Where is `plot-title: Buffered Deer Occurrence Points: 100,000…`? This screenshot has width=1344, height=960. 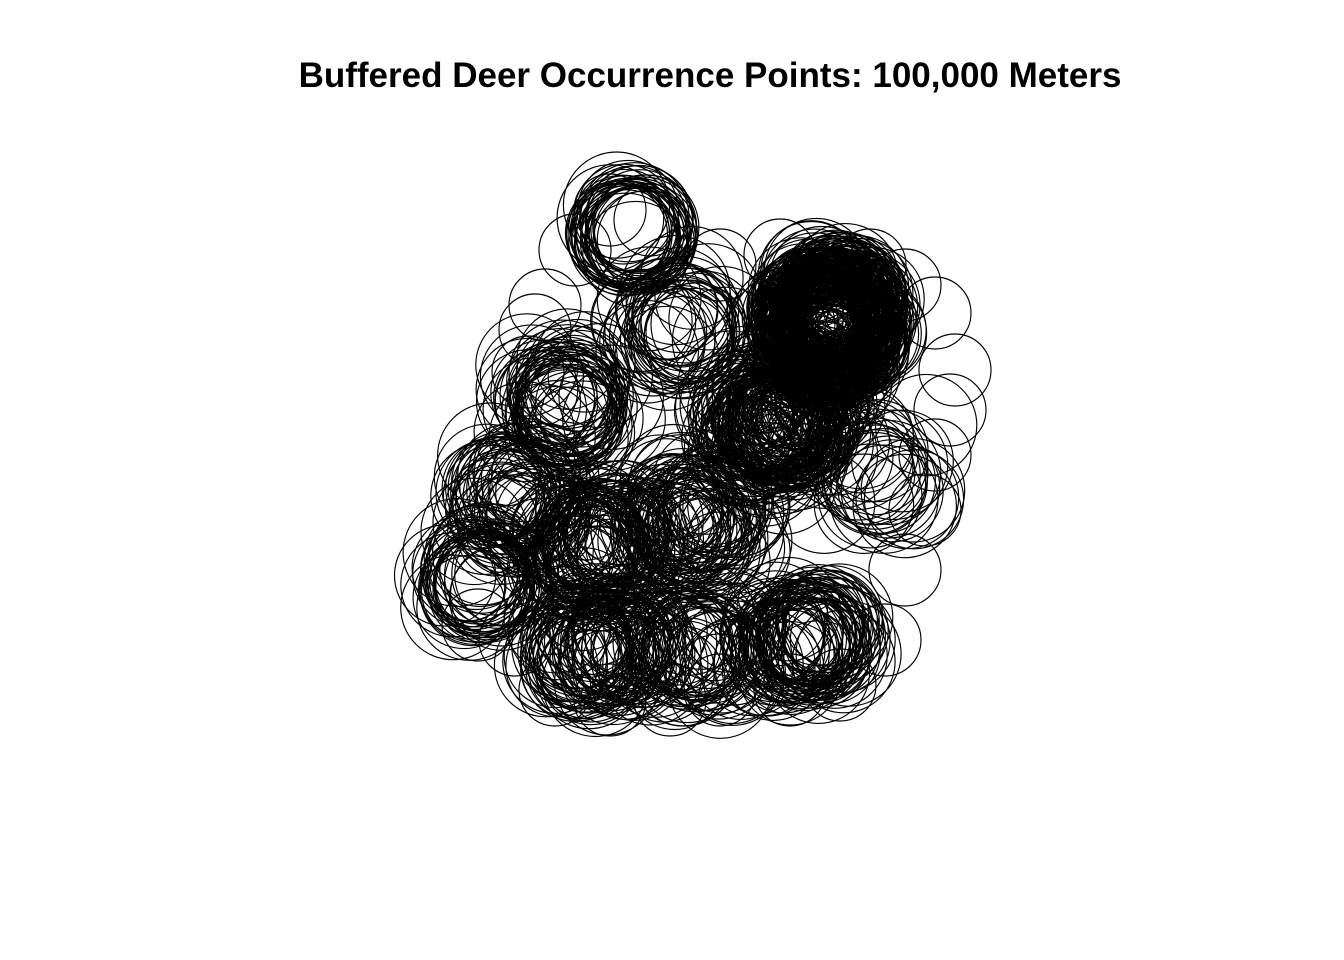
plot-title: Buffered Deer Occurrence Points: 100,000… is located at coordinates (710, 75).